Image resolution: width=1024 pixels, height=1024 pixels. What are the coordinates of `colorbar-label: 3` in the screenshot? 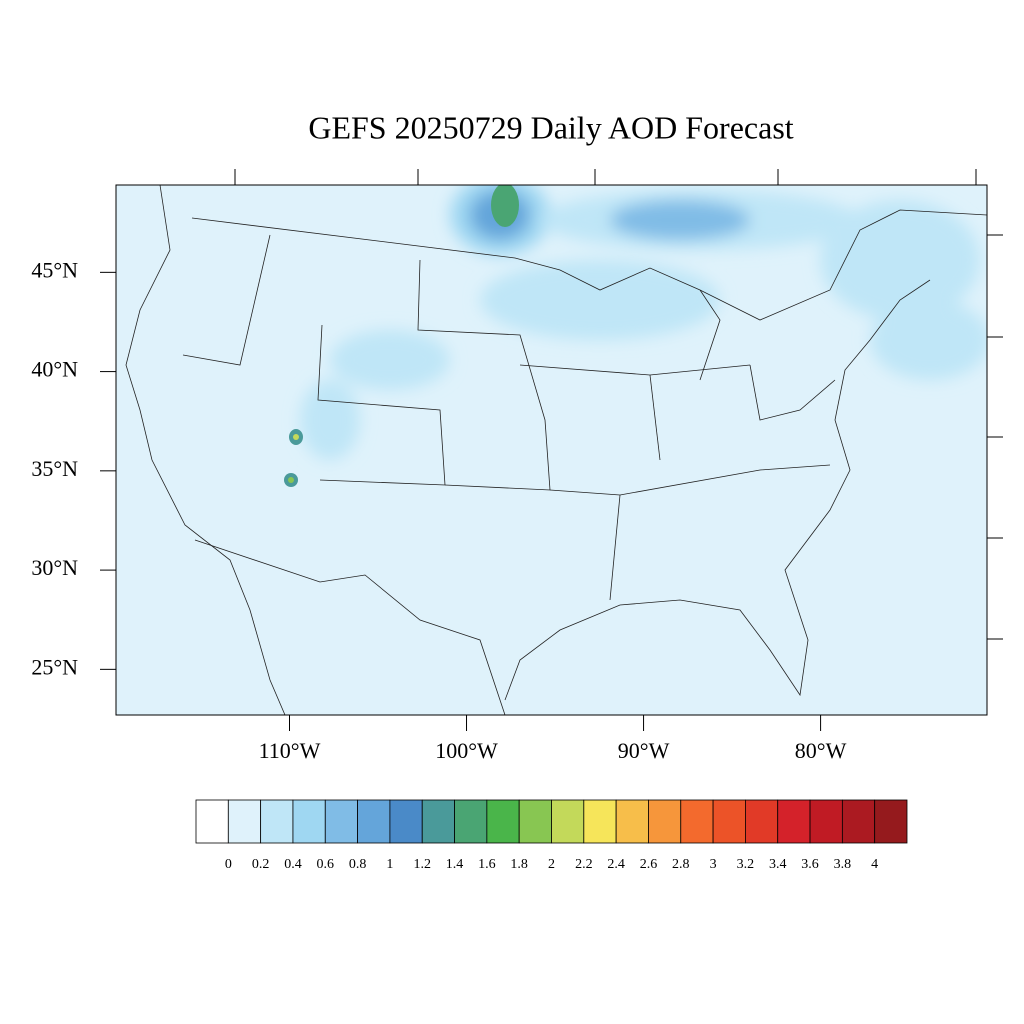 It's located at (713, 864).